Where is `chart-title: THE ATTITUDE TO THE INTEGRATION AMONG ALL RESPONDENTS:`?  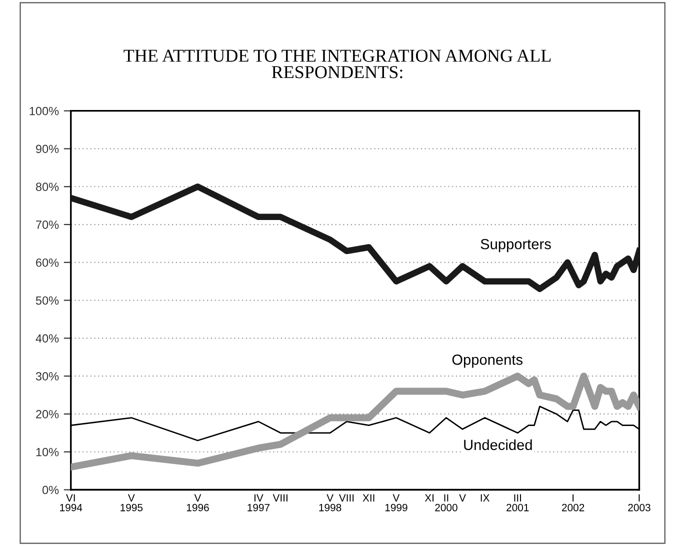
chart-title: THE ATTITUDE TO THE INTEGRATION AMONG ALL RESPONDENTS: is located at coordinates (337, 64).